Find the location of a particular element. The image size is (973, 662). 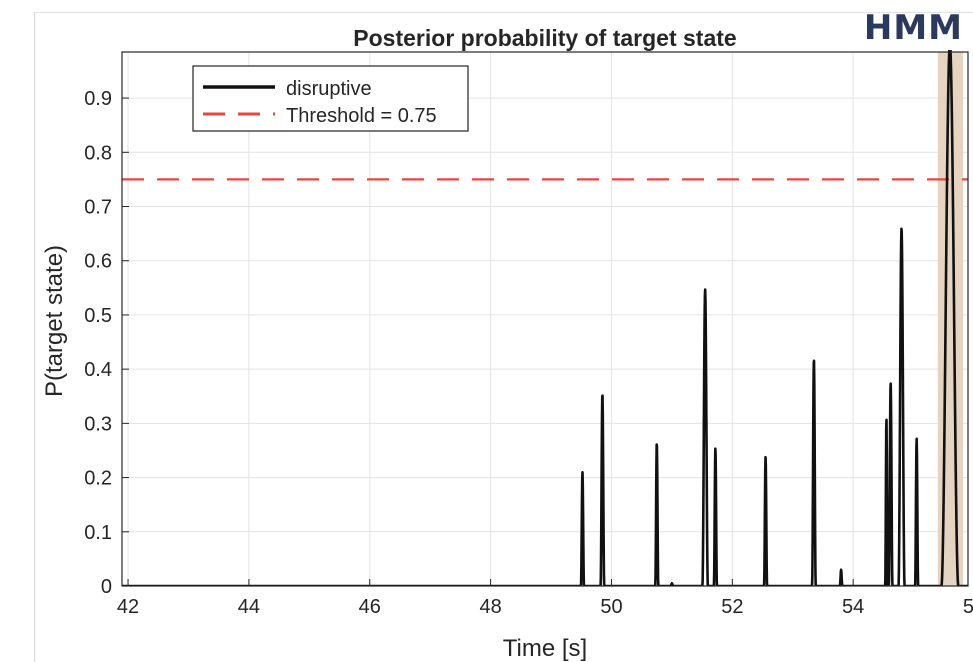

legend-box is located at coordinates (330, 98).